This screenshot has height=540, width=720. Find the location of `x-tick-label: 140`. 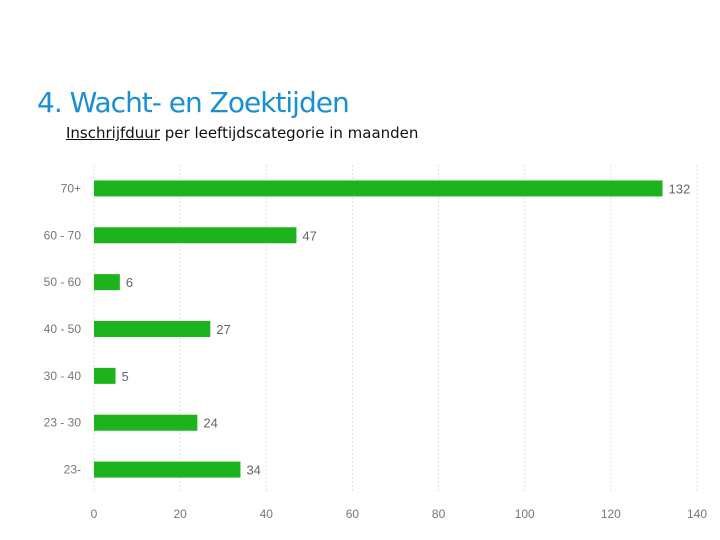

x-tick-label: 140 is located at coordinates (697, 514).